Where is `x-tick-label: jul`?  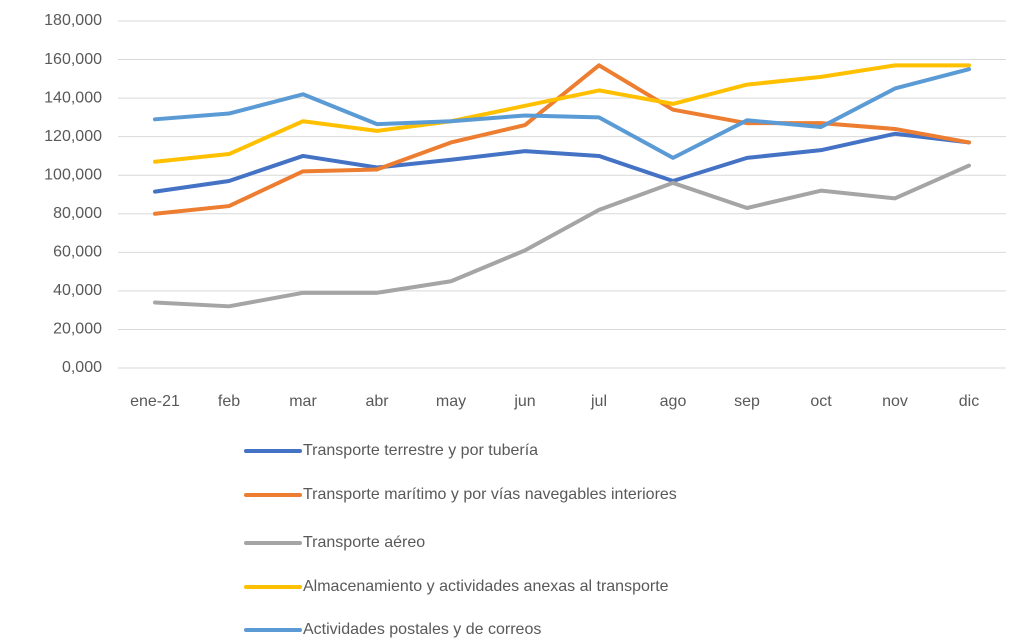
x-tick-label: jul is located at coordinates (598, 401).